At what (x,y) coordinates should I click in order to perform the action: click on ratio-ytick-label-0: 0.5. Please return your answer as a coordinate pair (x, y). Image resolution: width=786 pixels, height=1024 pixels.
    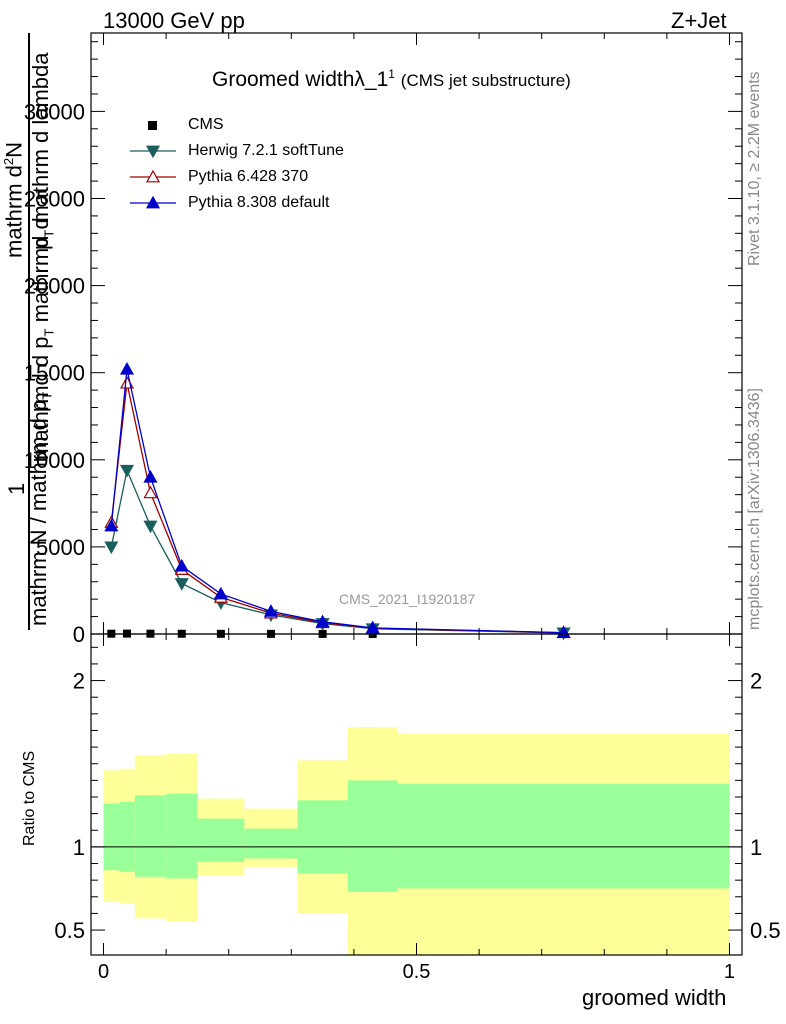
    Looking at the image, I should click on (69, 930).